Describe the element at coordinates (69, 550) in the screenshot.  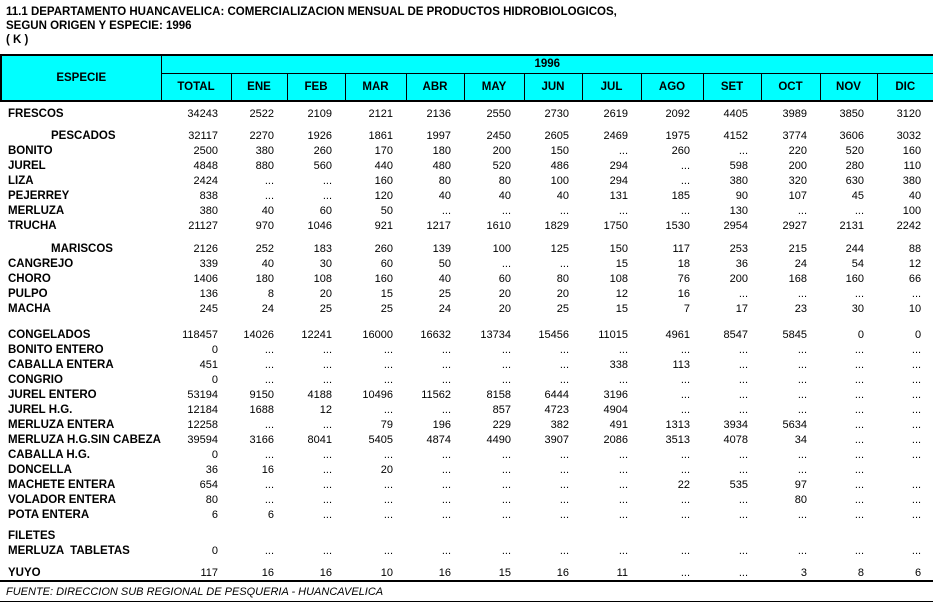
I see `species-name-cell: MERLUZA TABLETAS` at that location.